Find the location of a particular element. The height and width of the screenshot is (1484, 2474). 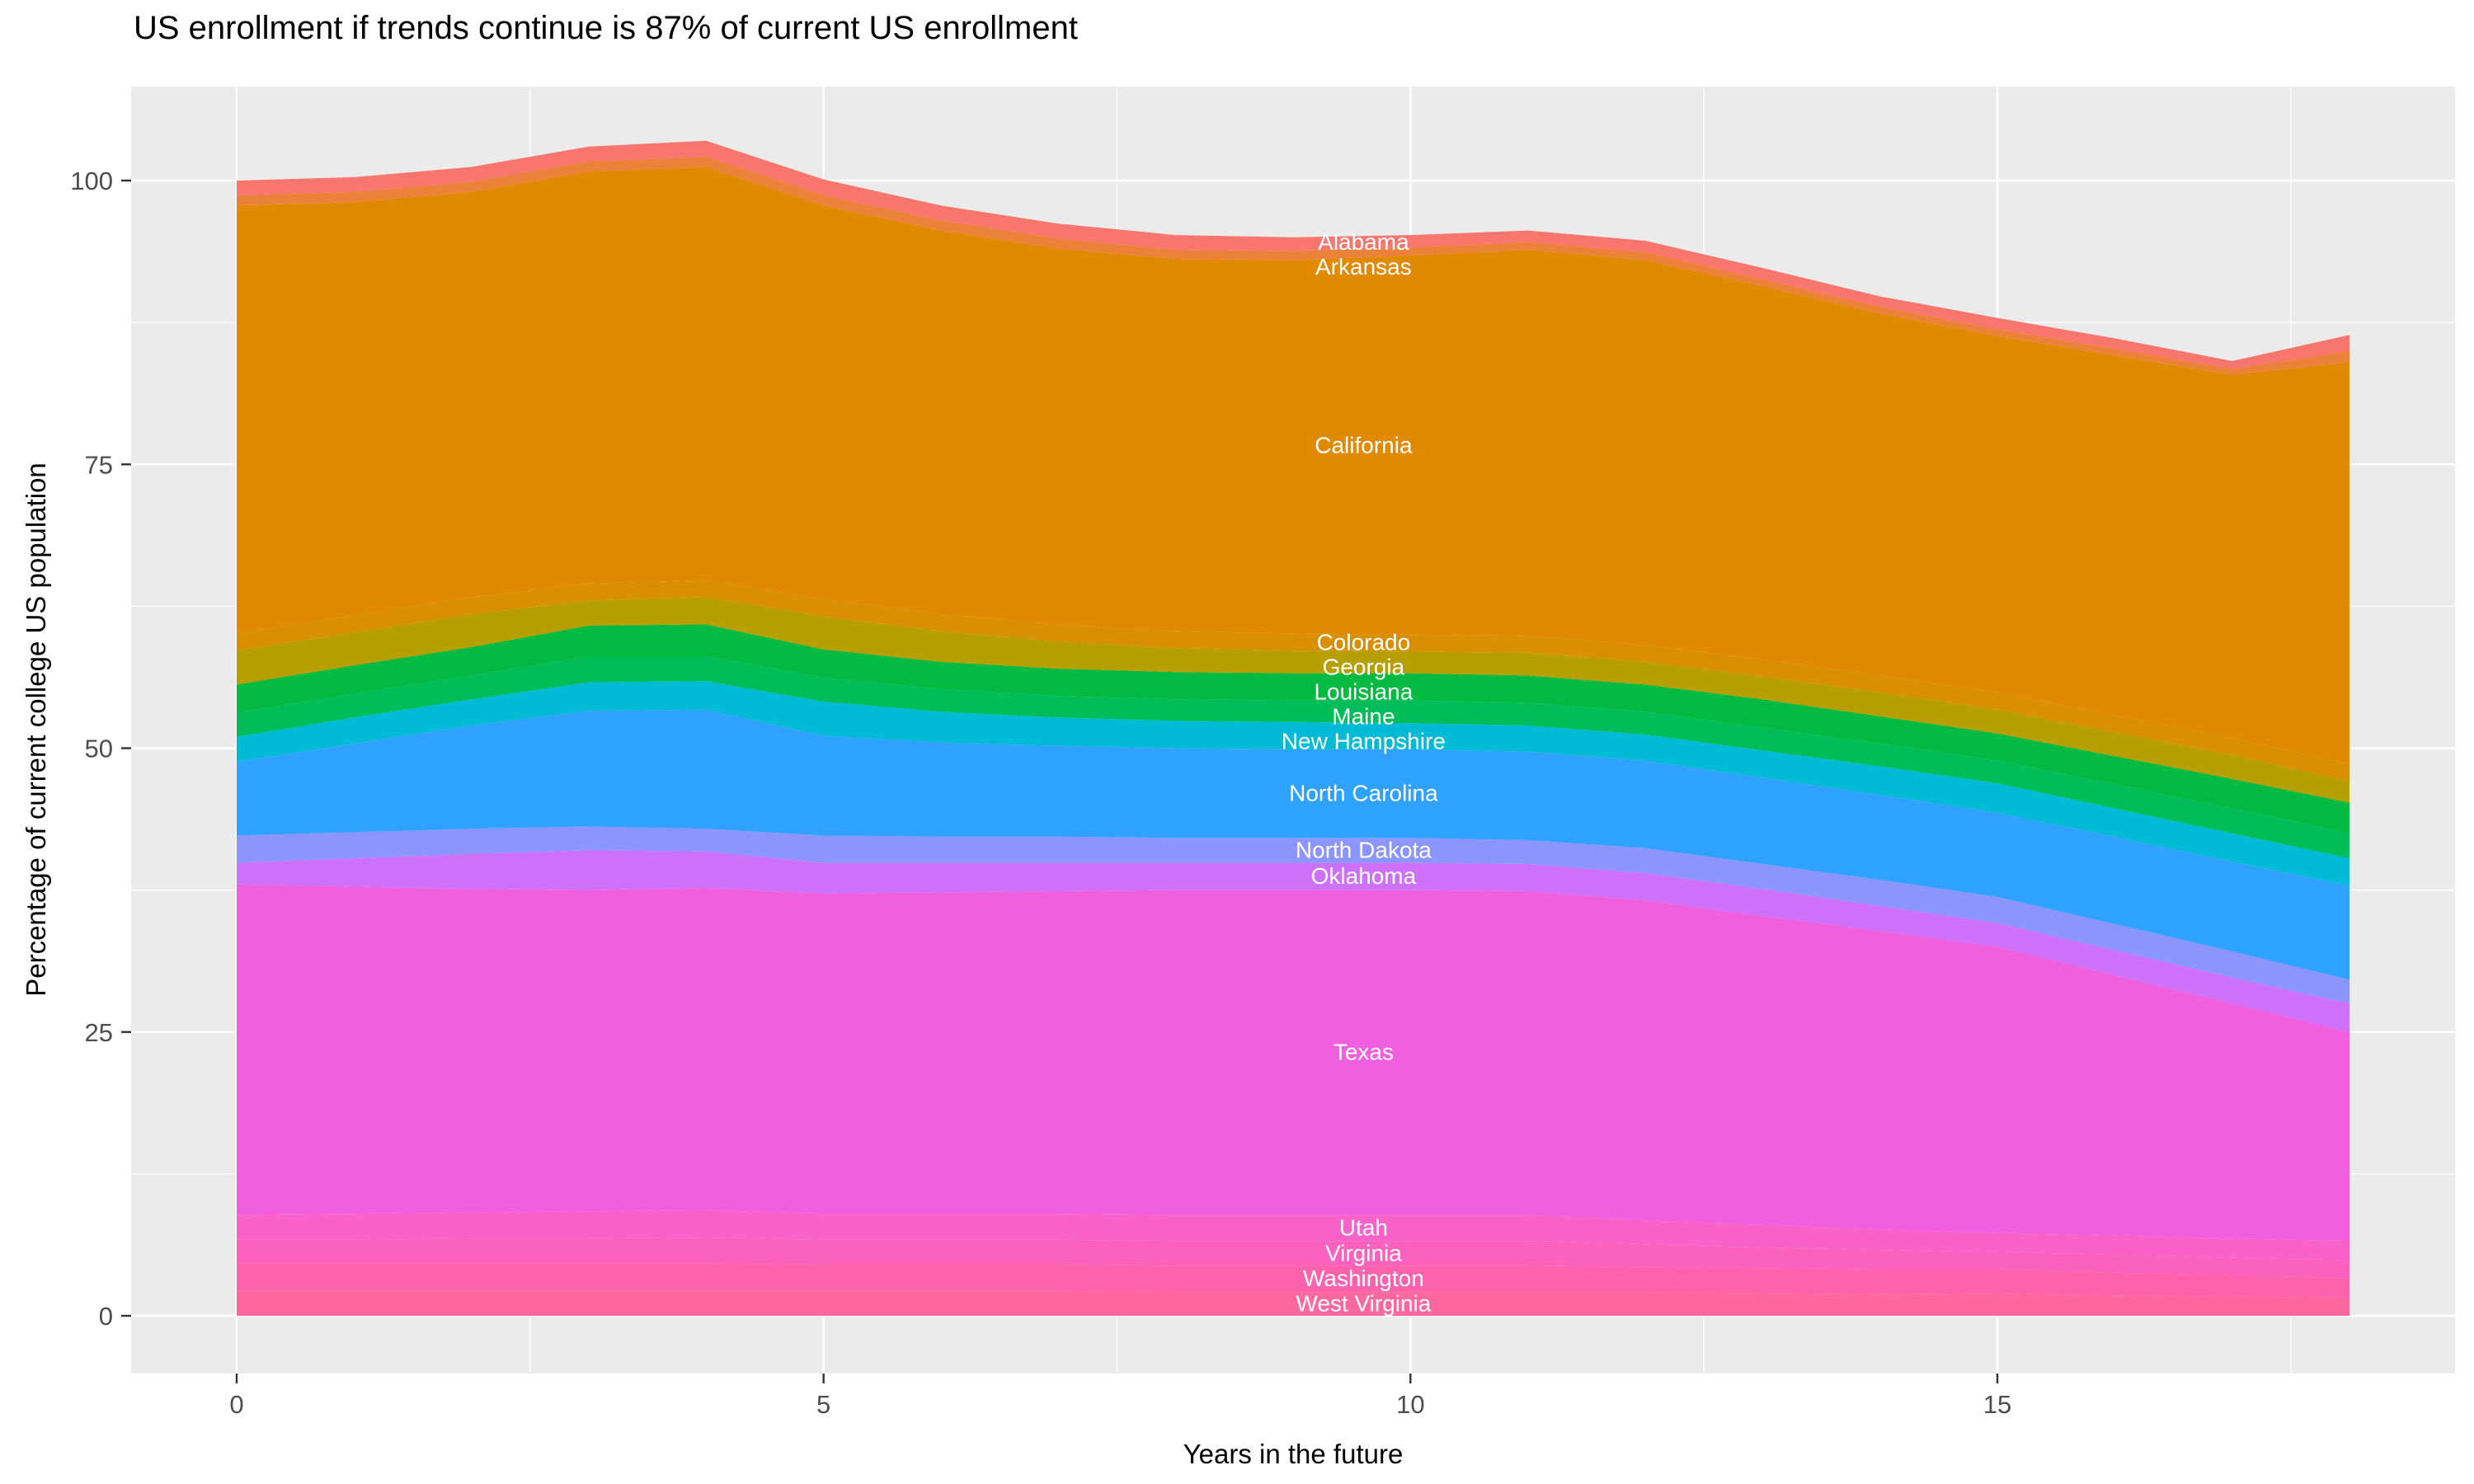

area-label-north-carolina: North Carolina is located at coordinates (1363, 793).